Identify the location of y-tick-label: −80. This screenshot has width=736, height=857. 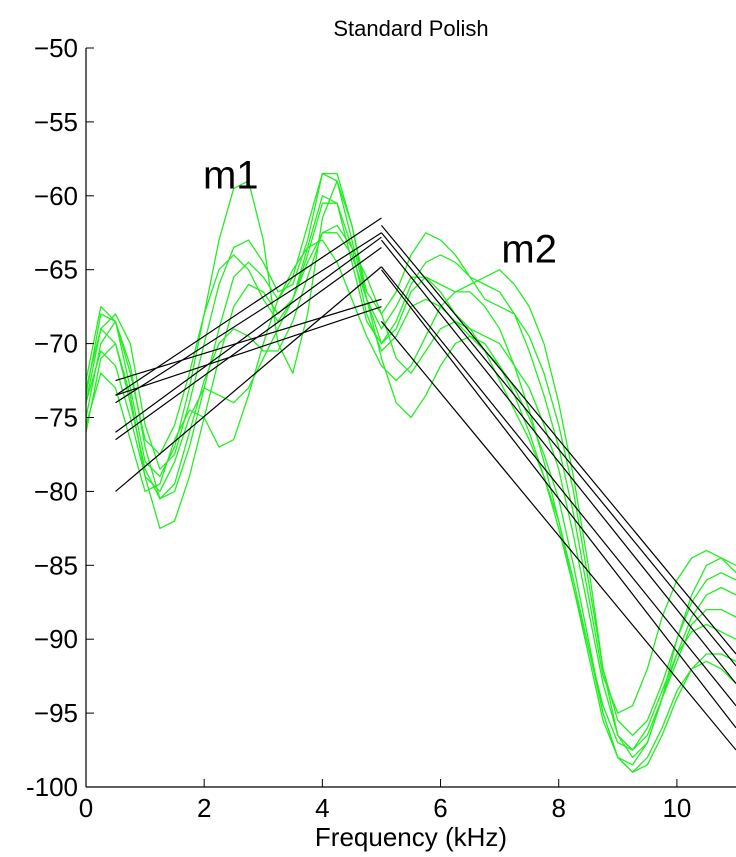
(56, 491).